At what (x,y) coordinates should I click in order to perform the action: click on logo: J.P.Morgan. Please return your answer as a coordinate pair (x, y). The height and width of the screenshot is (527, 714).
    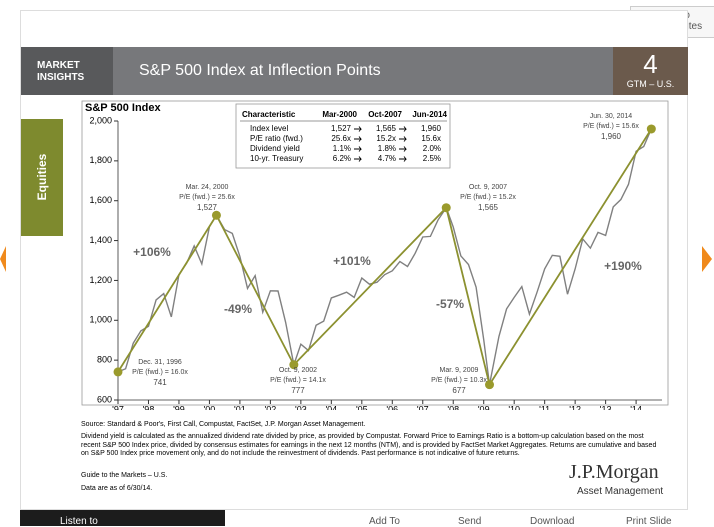
    Looking at the image, I should click on (614, 472).